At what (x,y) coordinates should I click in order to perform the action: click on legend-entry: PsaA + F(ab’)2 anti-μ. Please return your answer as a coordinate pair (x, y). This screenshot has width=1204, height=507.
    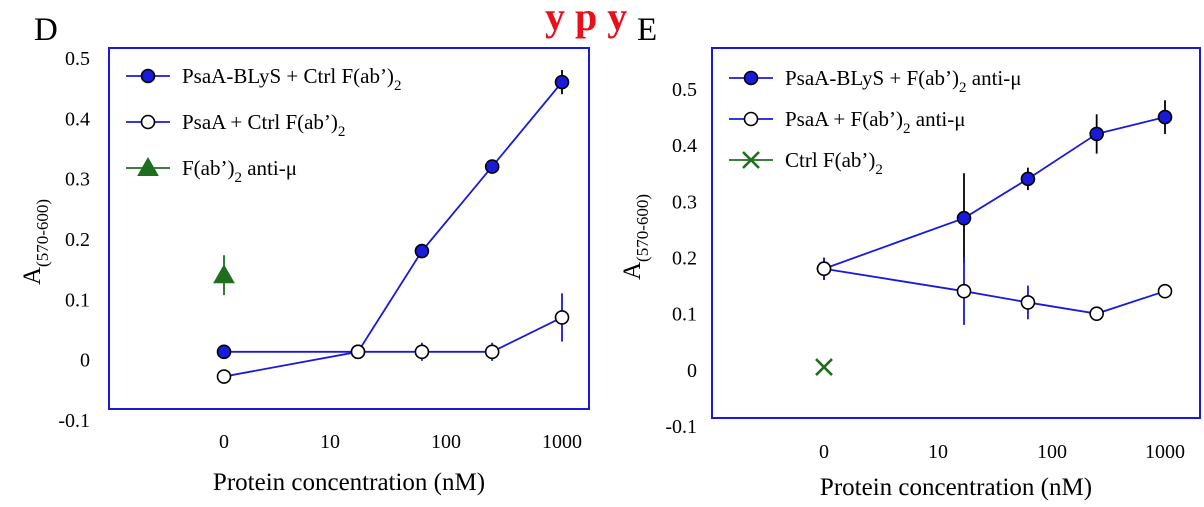
    Looking at the image, I should click on (847, 122).